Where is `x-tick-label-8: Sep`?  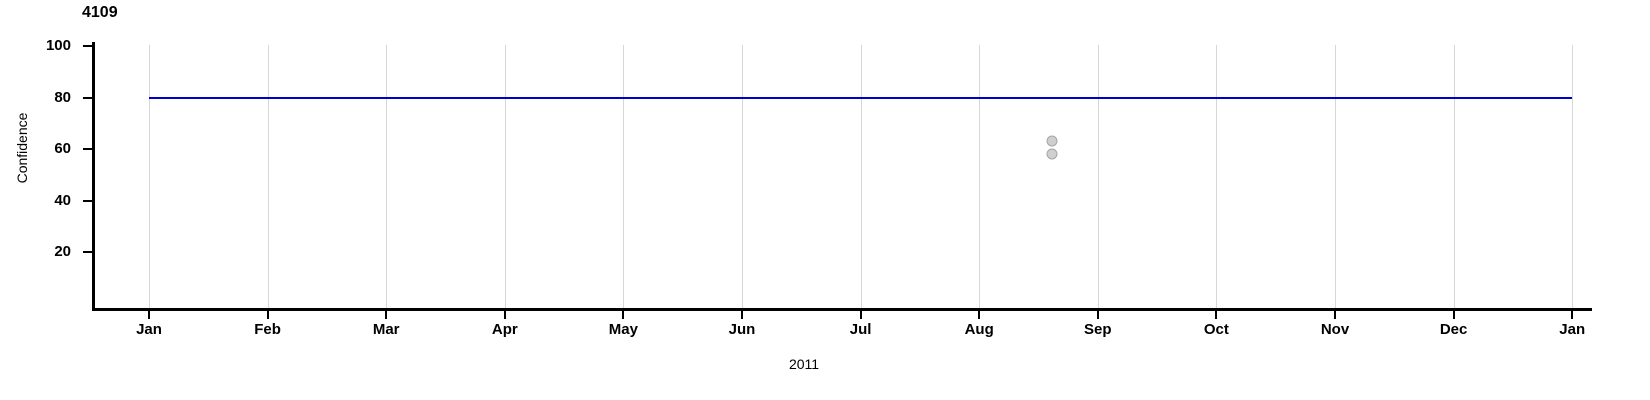
x-tick-label-8: Sep is located at coordinates (1098, 329).